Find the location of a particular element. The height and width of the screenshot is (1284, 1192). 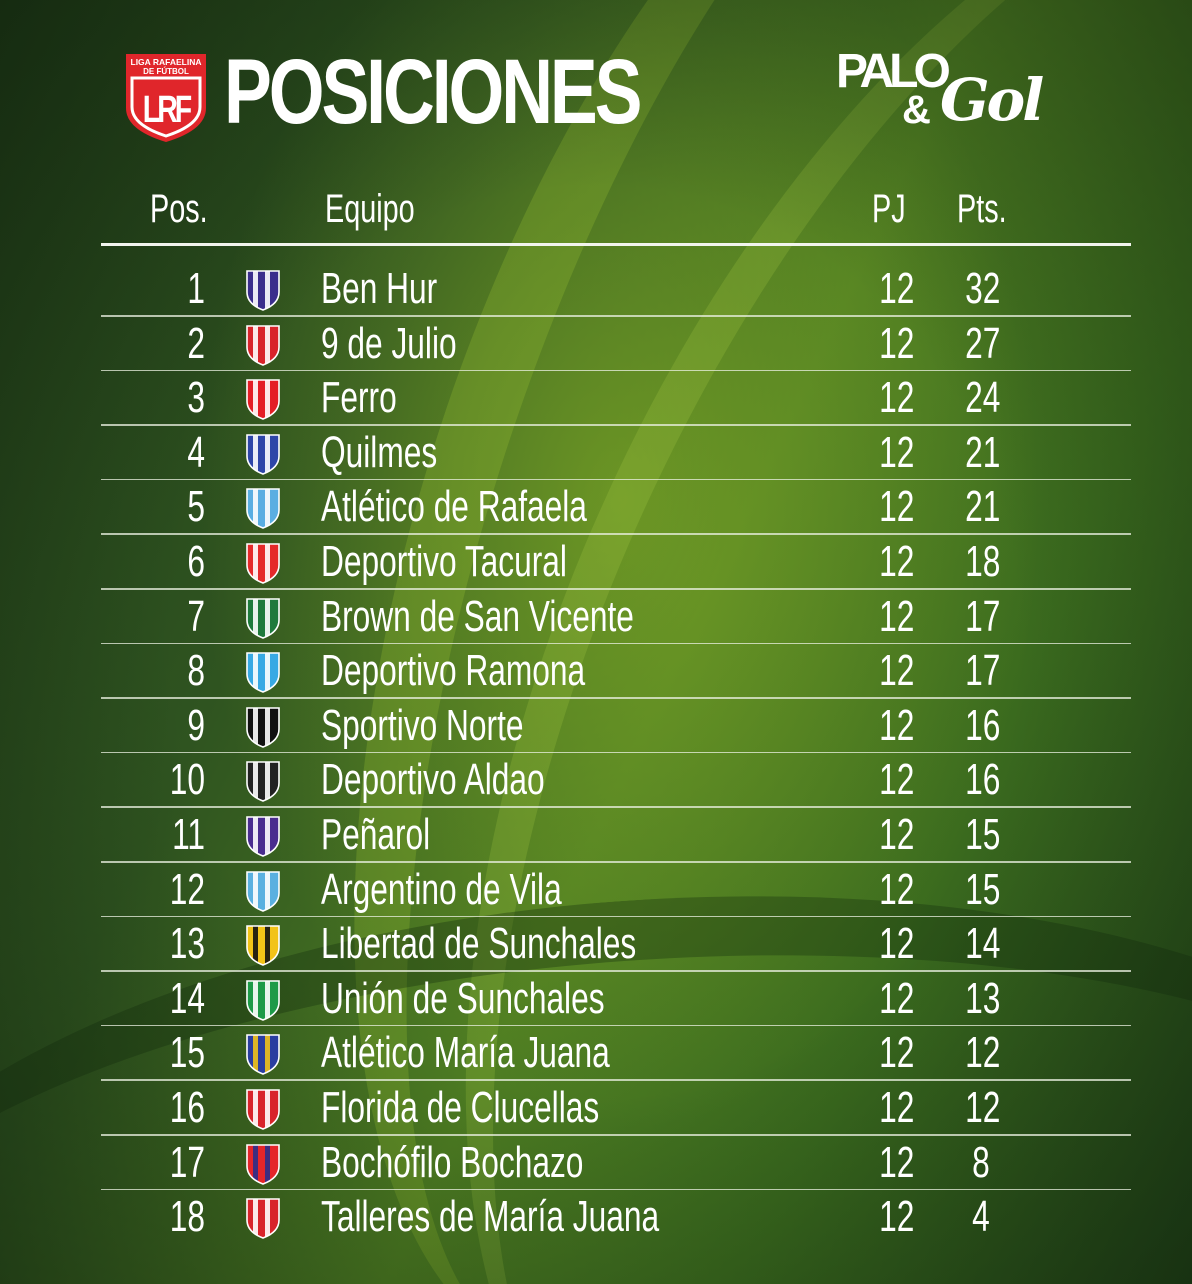

table-row: 13 Libertad de Sunchales 12 14 is located at coordinates (616, 944).